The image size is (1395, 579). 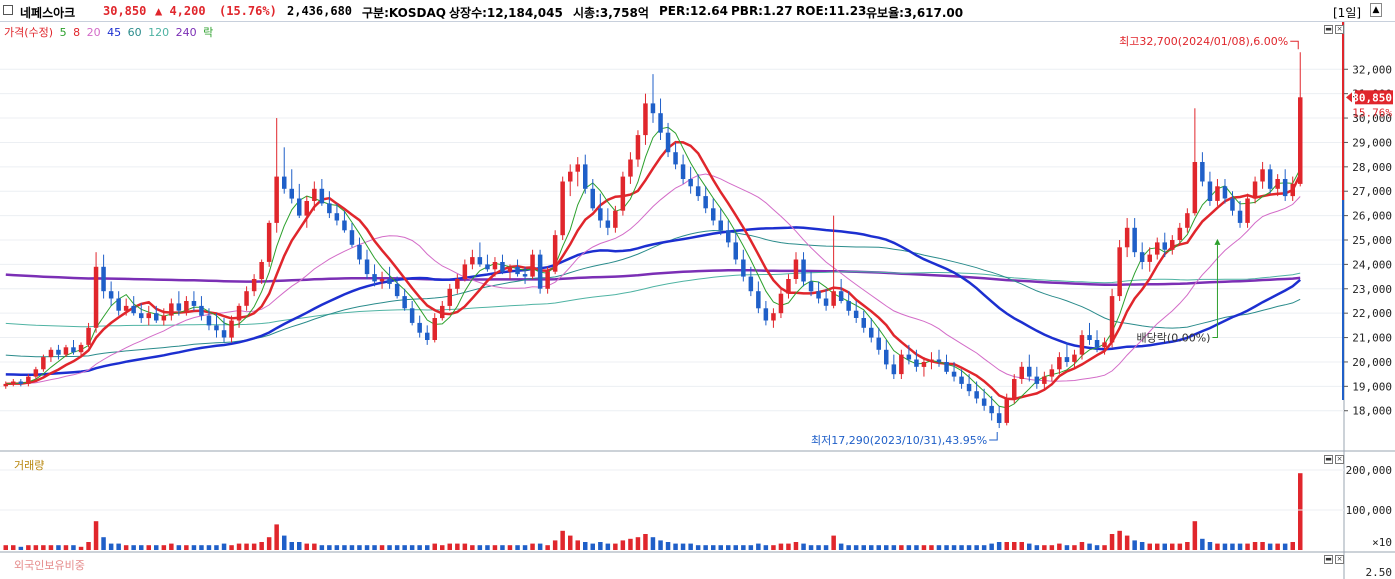 I want to click on price-panel-minimize-icon: ▬, so click(x=1328, y=29).